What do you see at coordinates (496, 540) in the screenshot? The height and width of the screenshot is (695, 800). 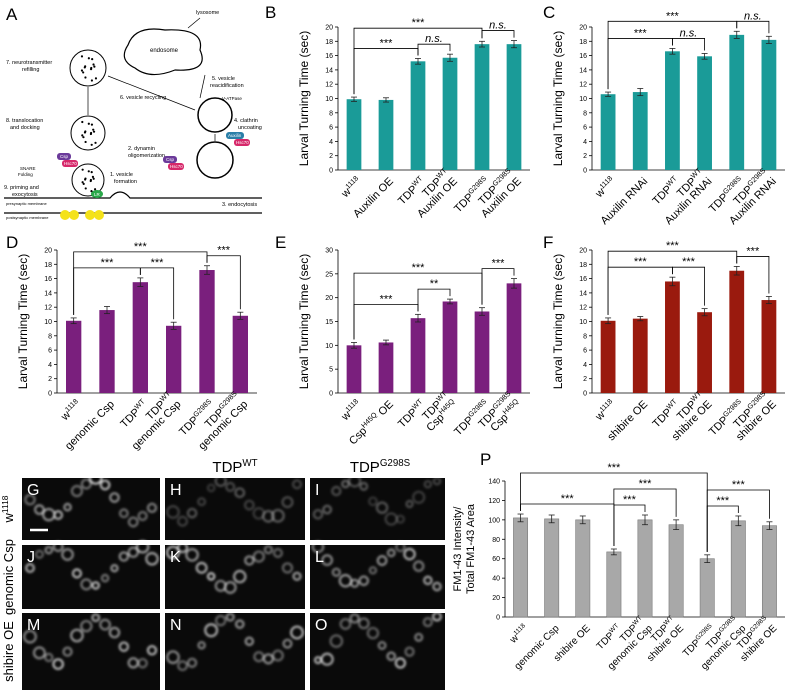 I see `y-tick-label: 80` at bounding box center [496, 540].